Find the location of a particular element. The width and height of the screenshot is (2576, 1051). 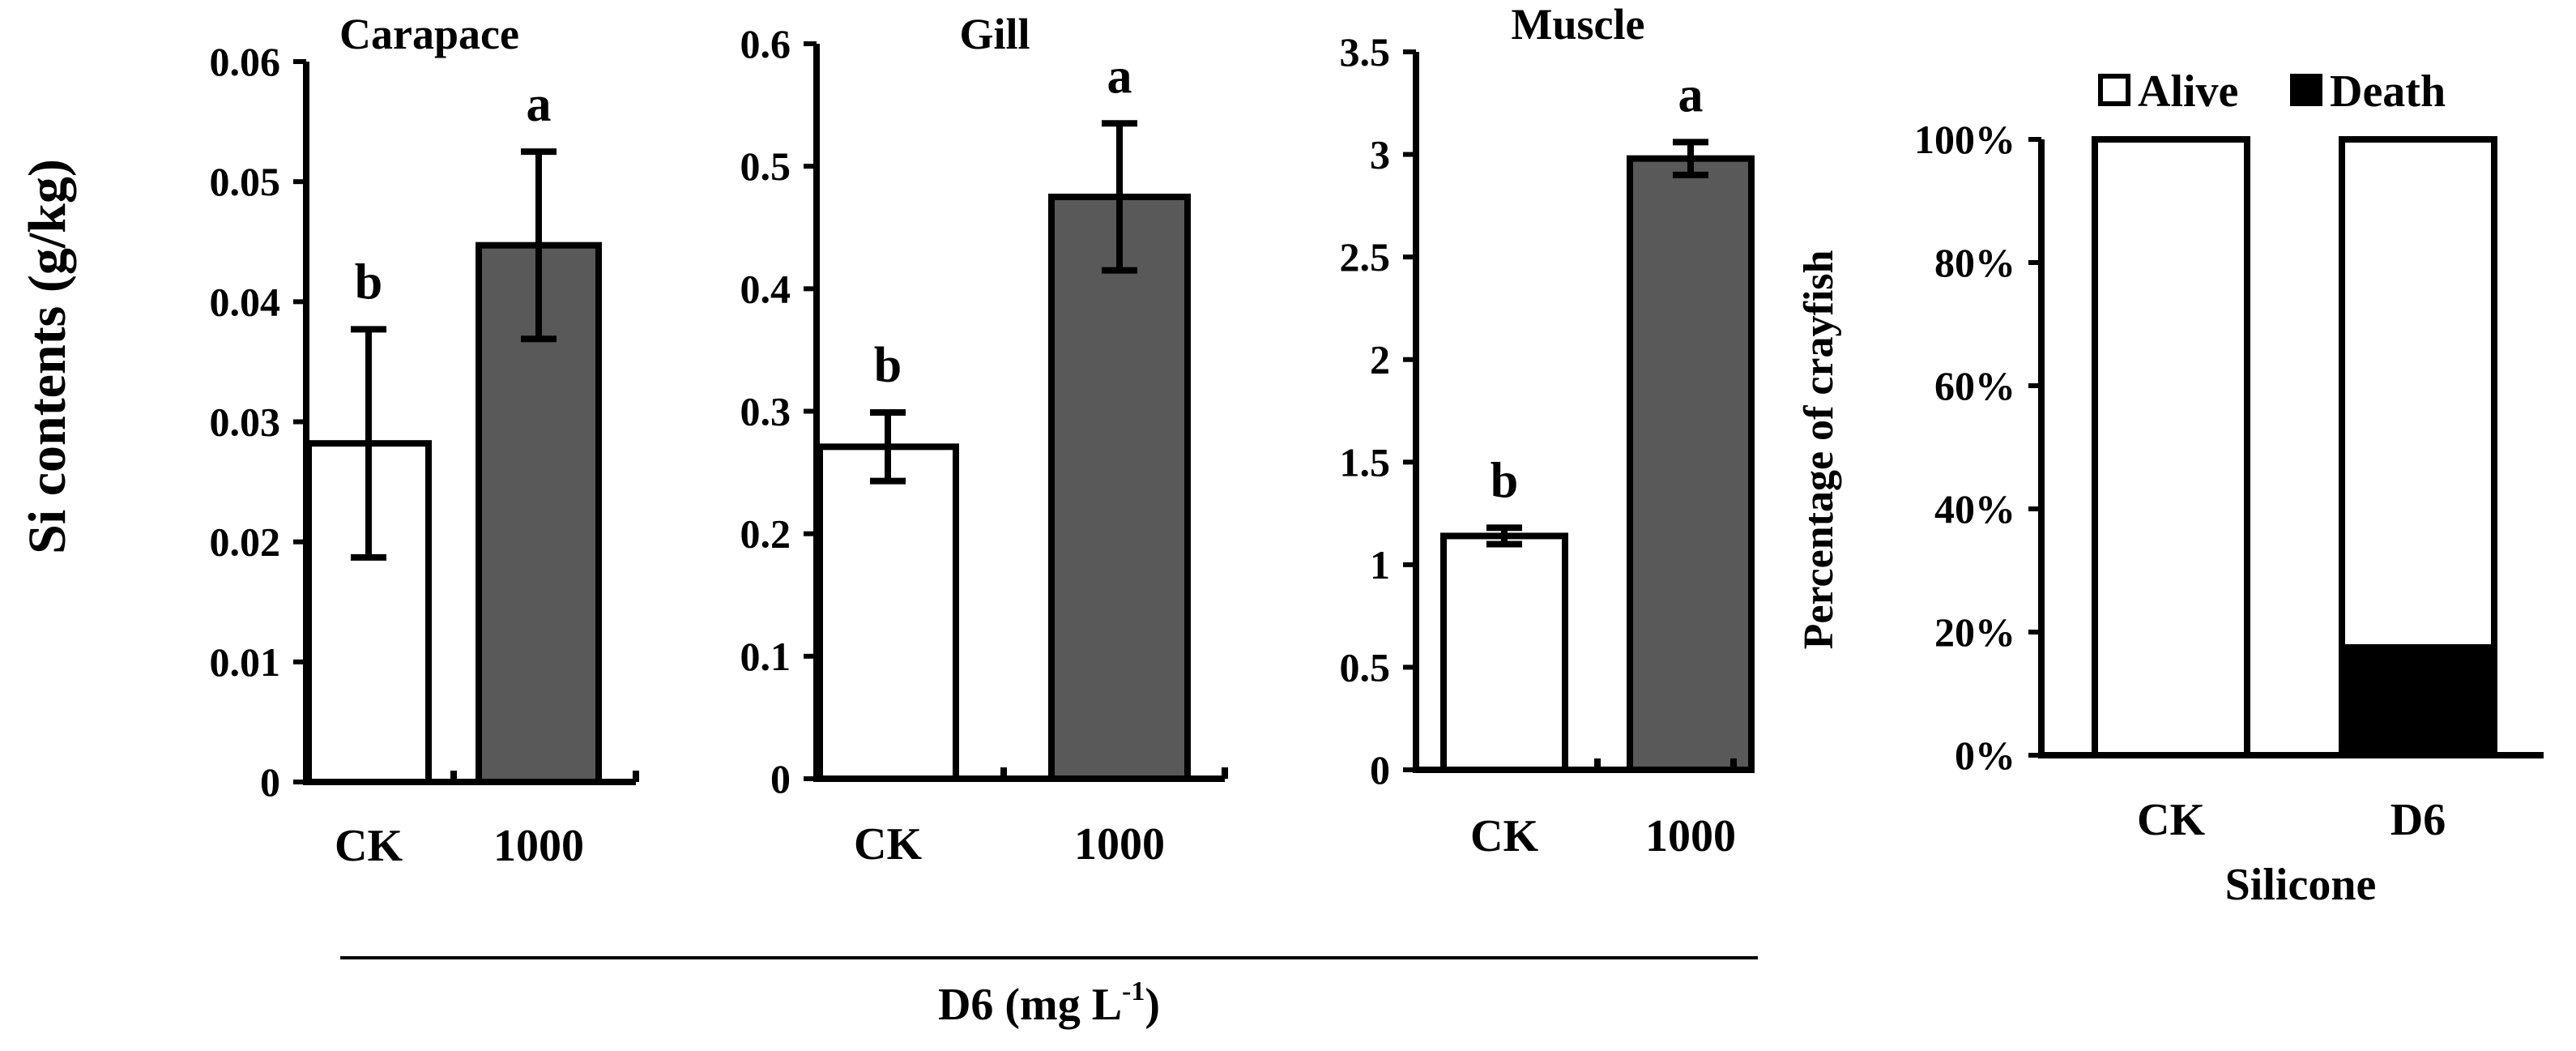

y-tick-label: 0.02 is located at coordinates (246, 542).